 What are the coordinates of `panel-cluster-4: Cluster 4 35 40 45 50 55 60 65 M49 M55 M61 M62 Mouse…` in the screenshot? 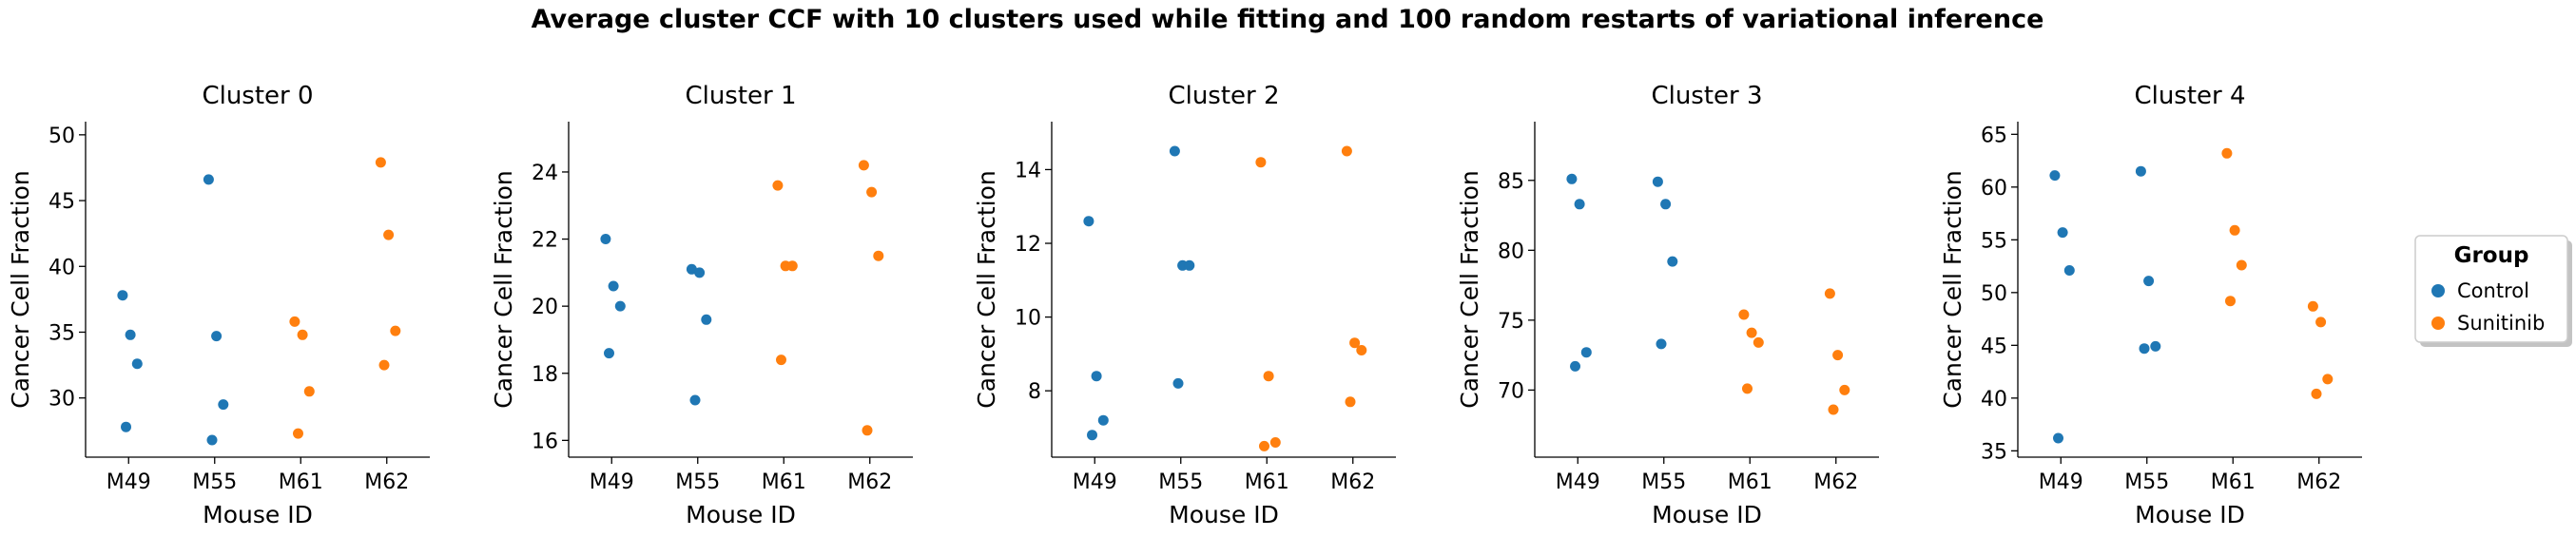 It's located at (2150, 305).